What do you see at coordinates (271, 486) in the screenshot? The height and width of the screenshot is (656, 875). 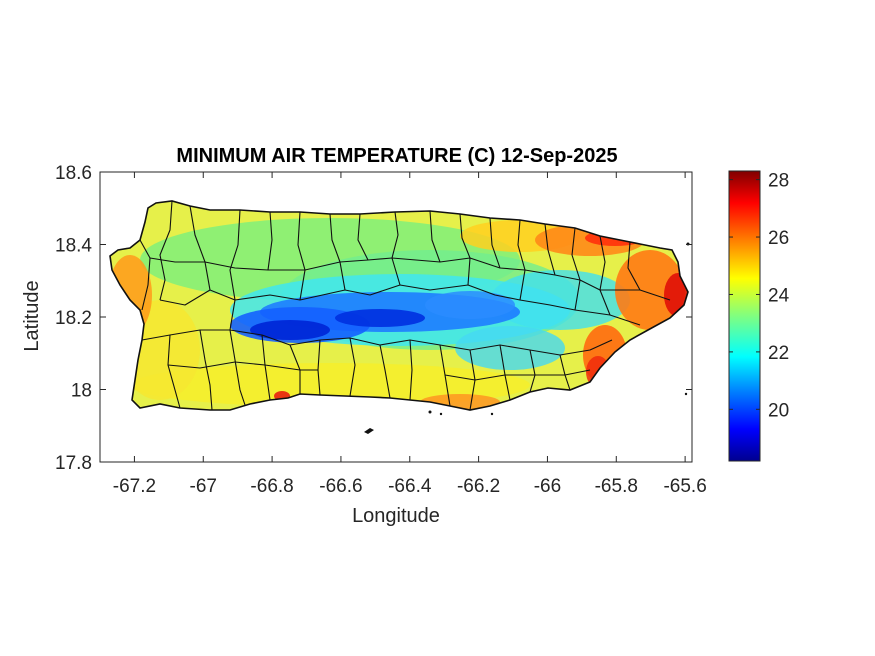 I see `x-tick-label: -66.8` at bounding box center [271, 486].